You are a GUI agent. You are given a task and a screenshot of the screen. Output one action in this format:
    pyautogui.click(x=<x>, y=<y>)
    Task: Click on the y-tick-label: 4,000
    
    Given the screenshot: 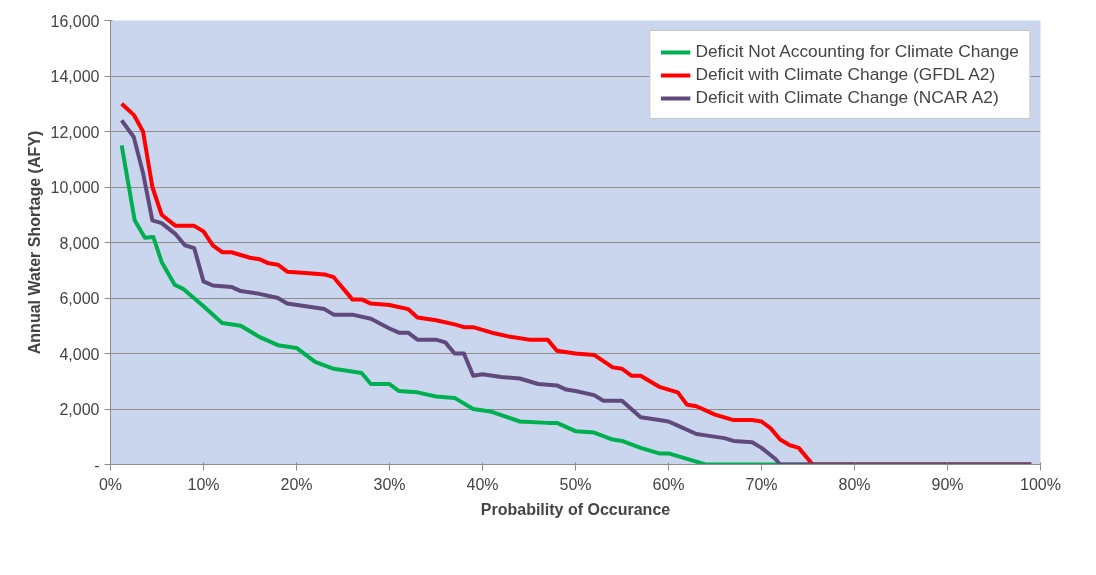 What is the action you would take?
    pyautogui.click(x=79, y=354)
    